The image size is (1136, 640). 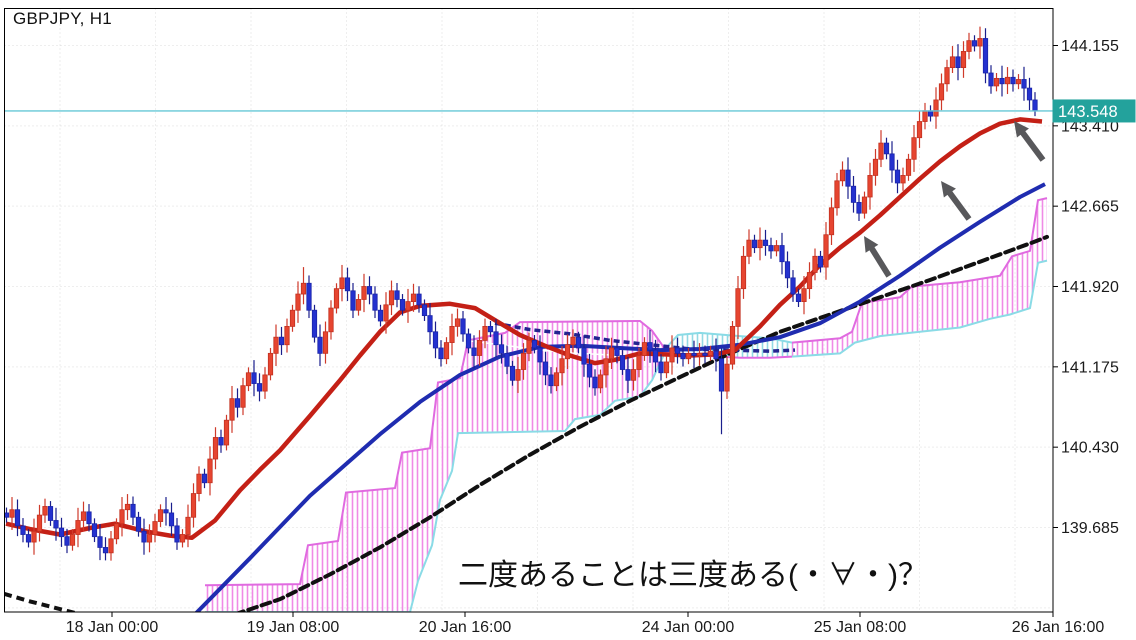 I want to click on slow-ma-black-left, so click(x=42, y=601).